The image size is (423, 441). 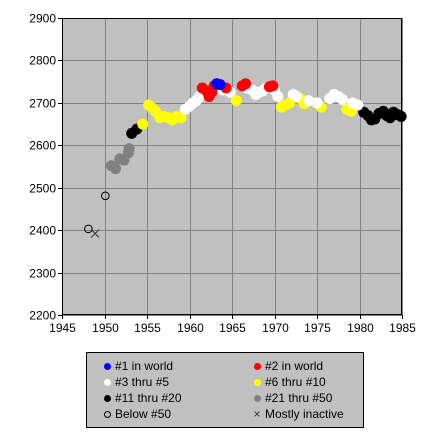 I want to click on legend-label: #11 thru #20, so click(x=148, y=398).